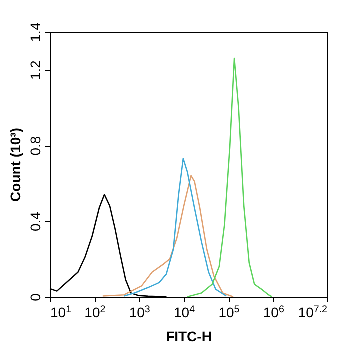  What do you see at coordinates (185, 312) in the screenshot?
I see `x-tick-label: 10$^{4}$` at bounding box center [185, 312].